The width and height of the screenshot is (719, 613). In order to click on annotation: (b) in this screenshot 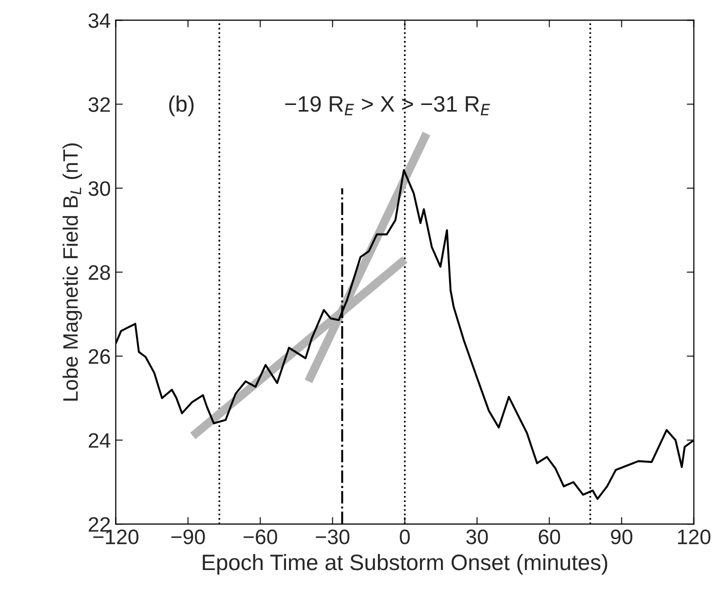, I will do `click(181, 106)`.